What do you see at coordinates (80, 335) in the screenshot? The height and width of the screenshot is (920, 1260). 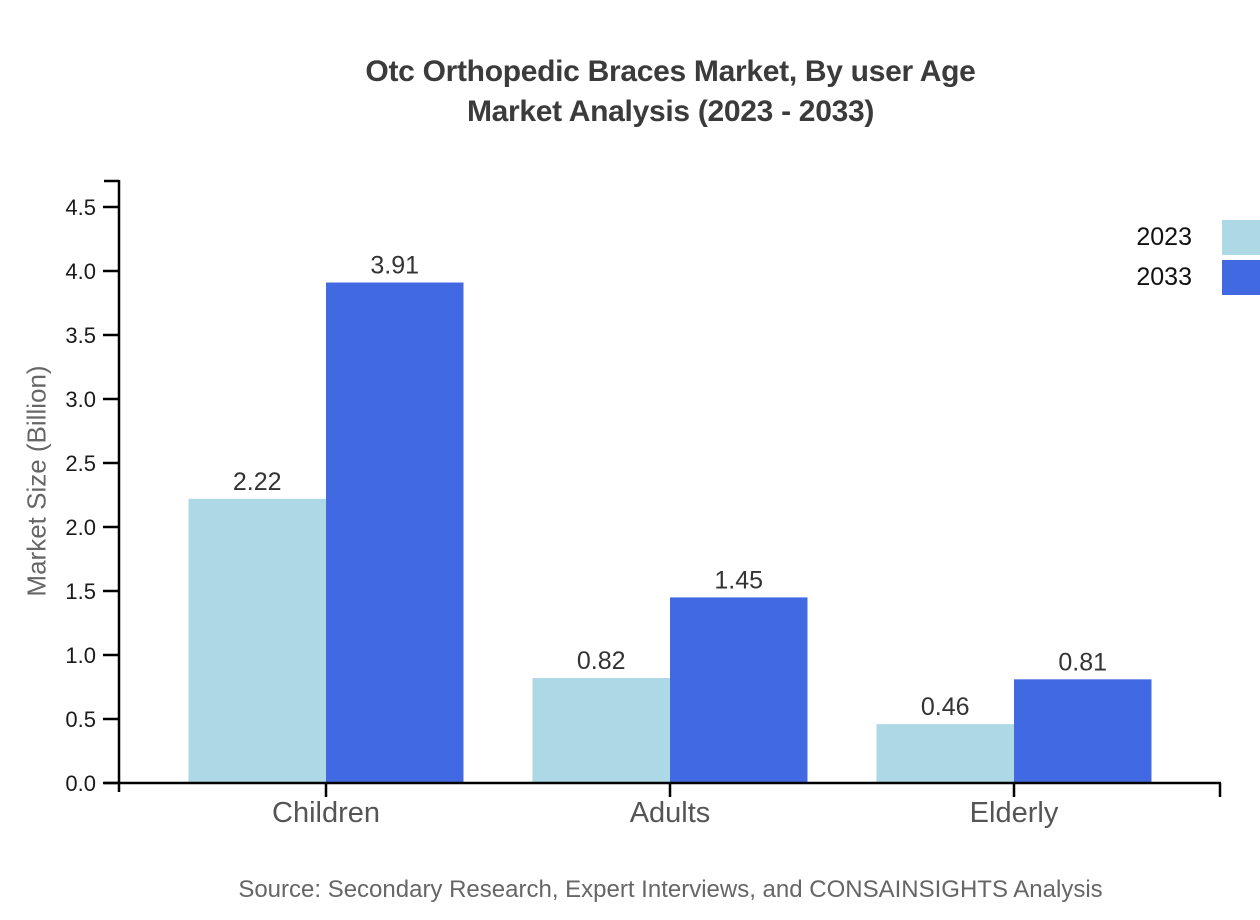 I see `y-tick-label: 3.5` at bounding box center [80, 335].